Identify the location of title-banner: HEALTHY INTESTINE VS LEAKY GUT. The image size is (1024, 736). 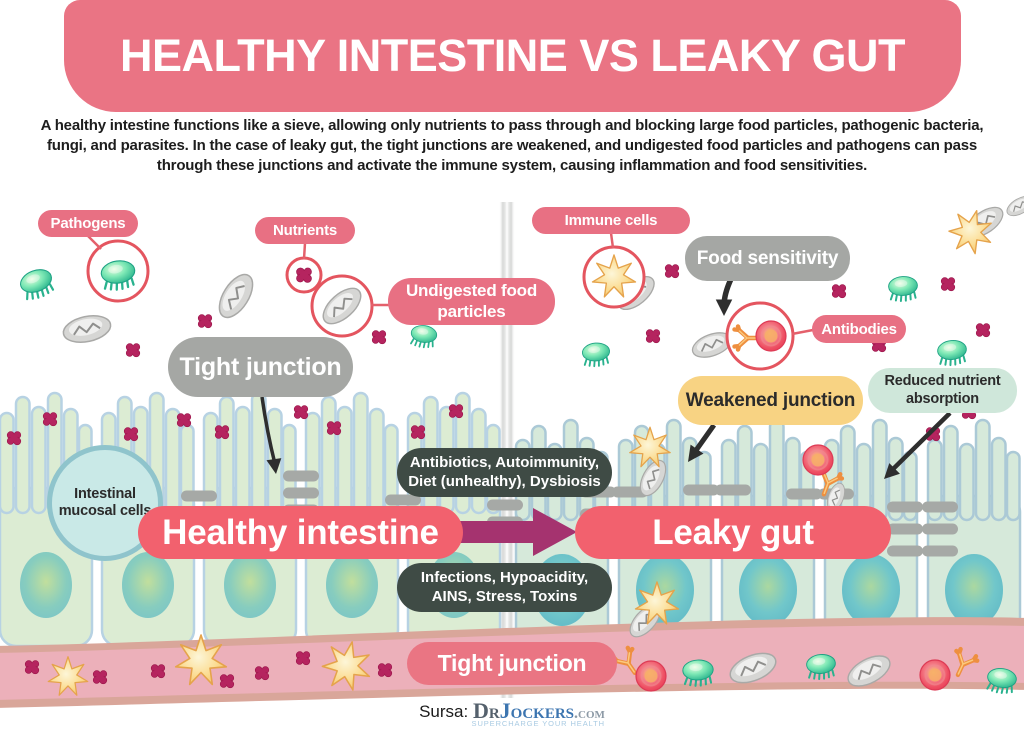
(512, 56).